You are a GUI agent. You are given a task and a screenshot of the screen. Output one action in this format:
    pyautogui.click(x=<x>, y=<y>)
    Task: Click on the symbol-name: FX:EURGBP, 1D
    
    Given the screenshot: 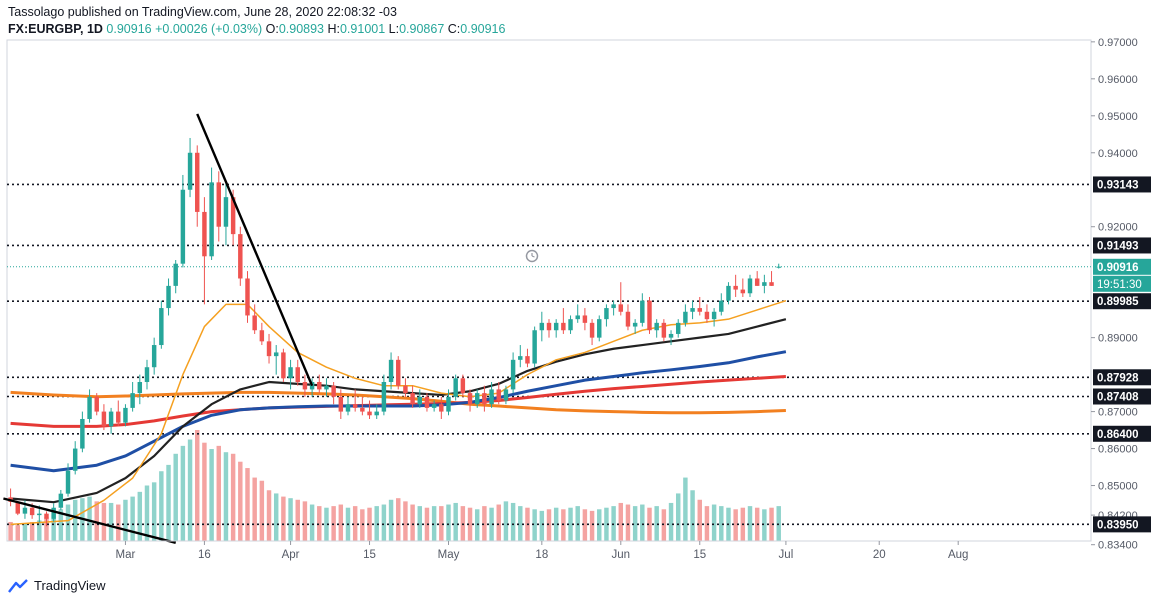 What is the action you would take?
    pyautogui.click(x=55, y=29)
    